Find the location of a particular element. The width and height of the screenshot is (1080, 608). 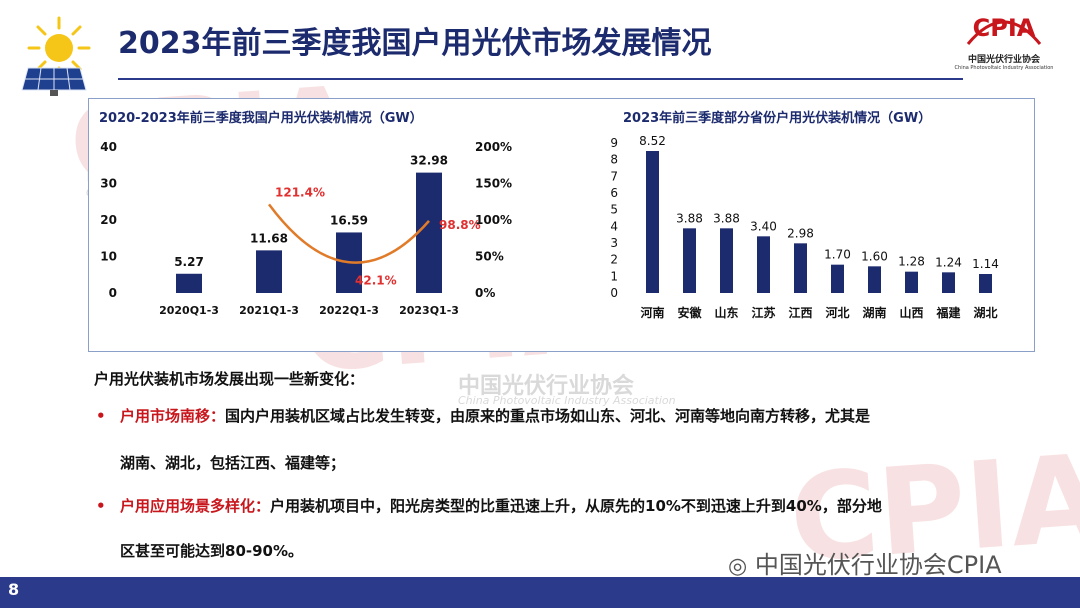

x-tick-label: 山东 is located at coordinates (726, 312).